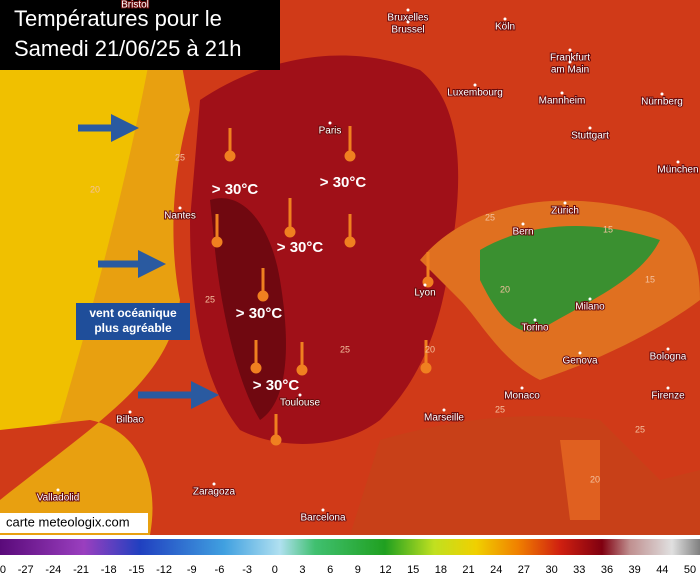  I want to click on legend-tick: 12, so click(385, 570).